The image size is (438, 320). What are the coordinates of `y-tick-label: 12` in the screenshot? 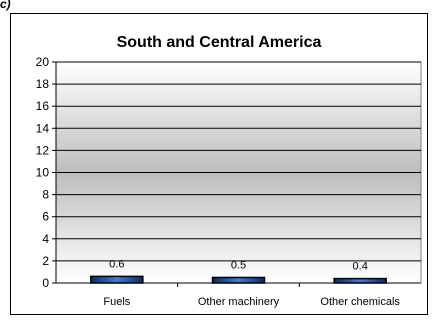 It's located at (43, 150).